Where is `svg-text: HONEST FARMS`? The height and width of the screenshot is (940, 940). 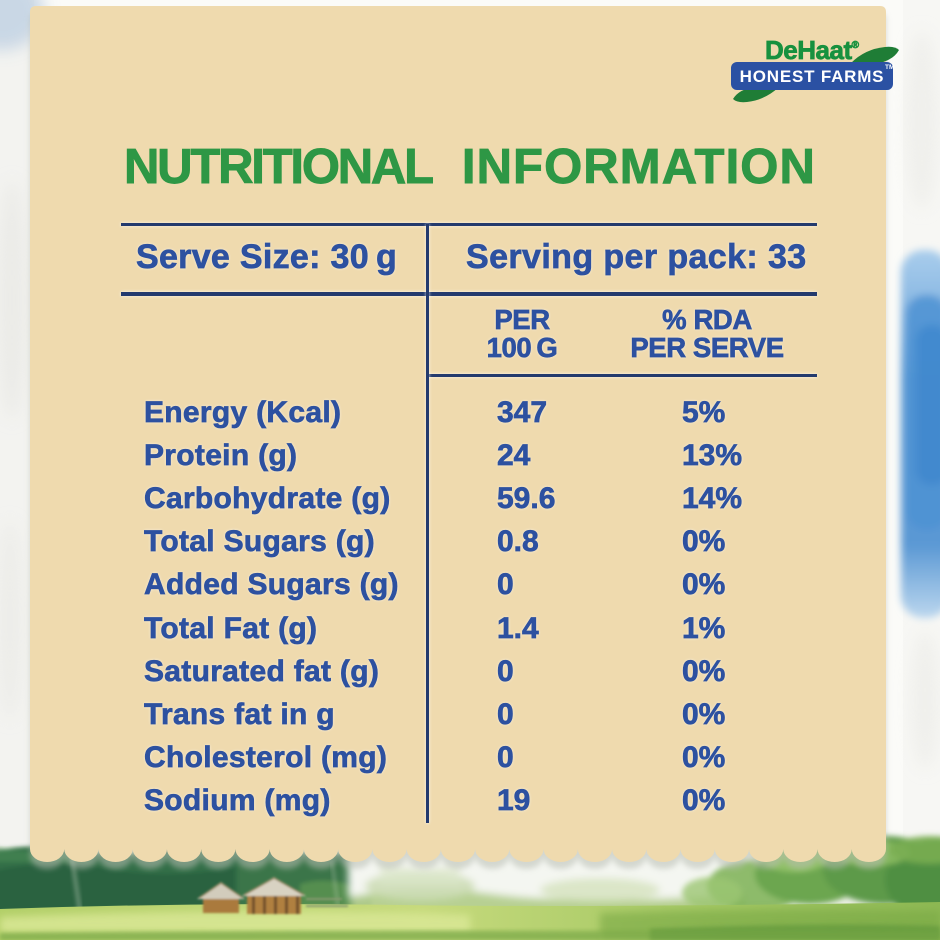
svg-text: HONEST FARMS is located at coordinates (812, 76).